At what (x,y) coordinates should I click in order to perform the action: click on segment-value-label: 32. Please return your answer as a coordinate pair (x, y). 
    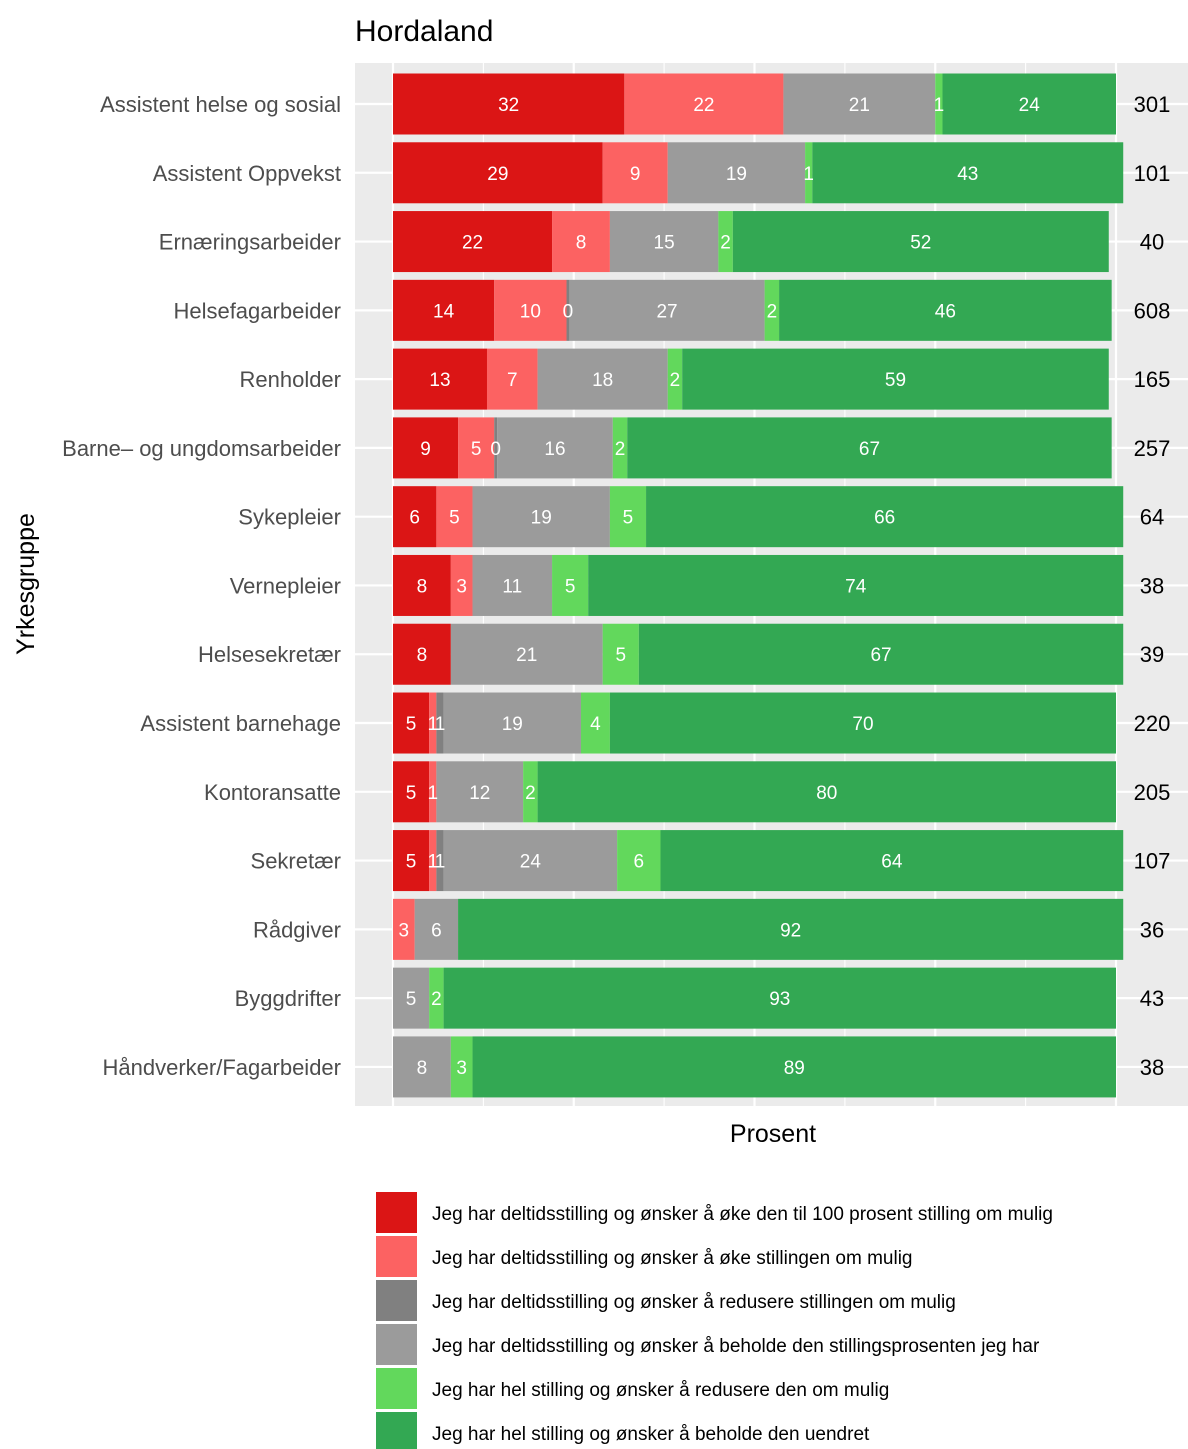
    Looking at the image, I should click on (508, 105).